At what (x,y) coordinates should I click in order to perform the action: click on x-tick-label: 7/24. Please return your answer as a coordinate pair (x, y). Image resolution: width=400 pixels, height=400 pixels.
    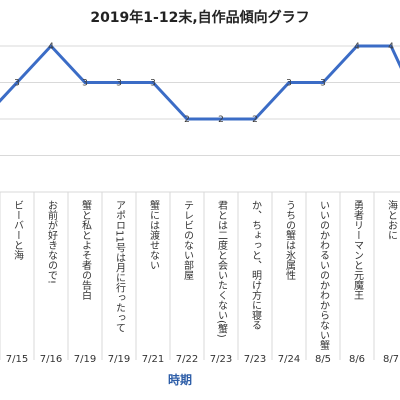
    Looking at the image, I should click on (289, 359).